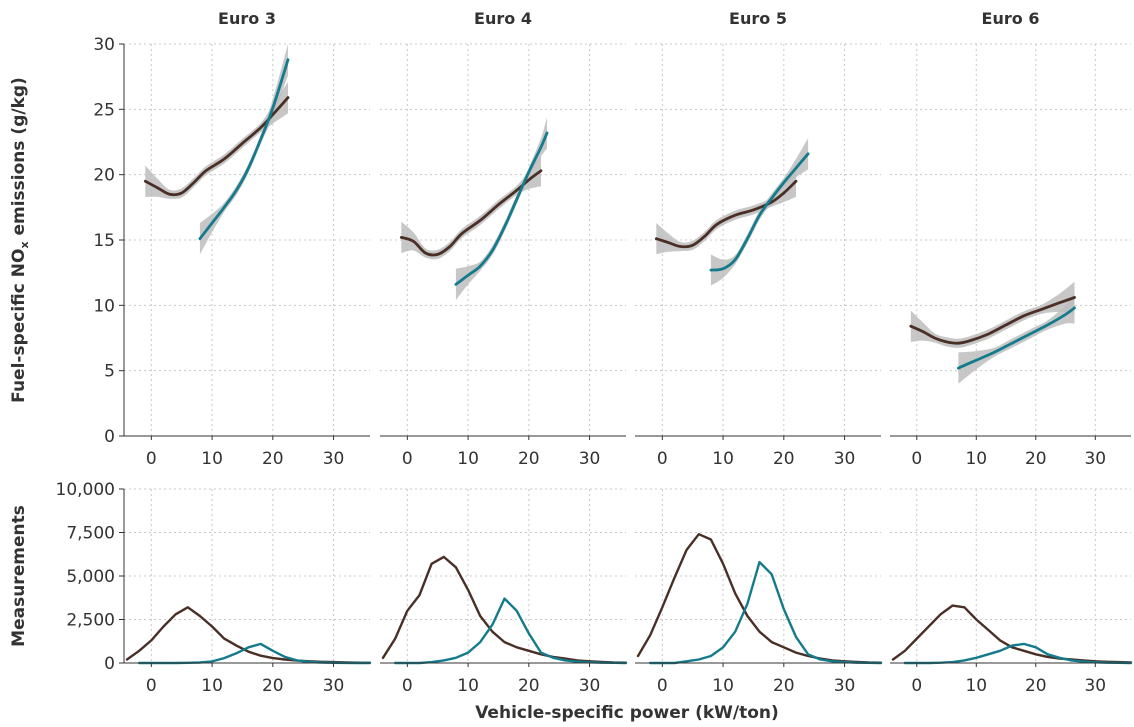 The width and height of the screenshot is (1134, 727). What do you see at coordinates (503, 18) in the screenshot?
I see `panel-title-2: Euro 4` at bounding box center [503, 18].